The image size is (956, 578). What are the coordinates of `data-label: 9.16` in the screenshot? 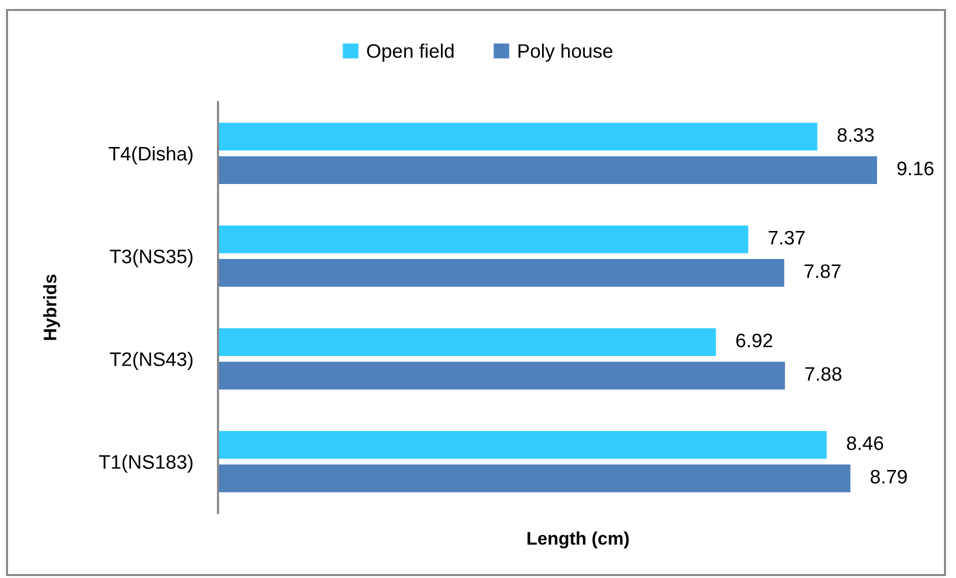 It's located at (915, 169).